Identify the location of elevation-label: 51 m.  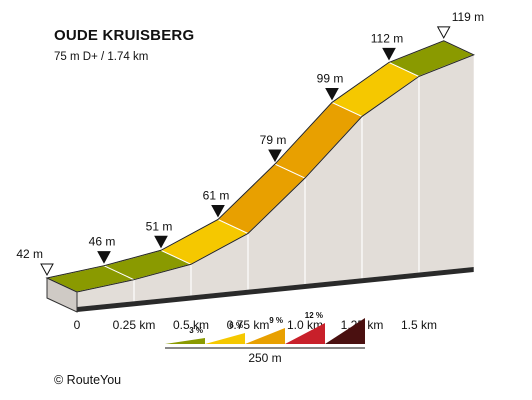
(159, 226).